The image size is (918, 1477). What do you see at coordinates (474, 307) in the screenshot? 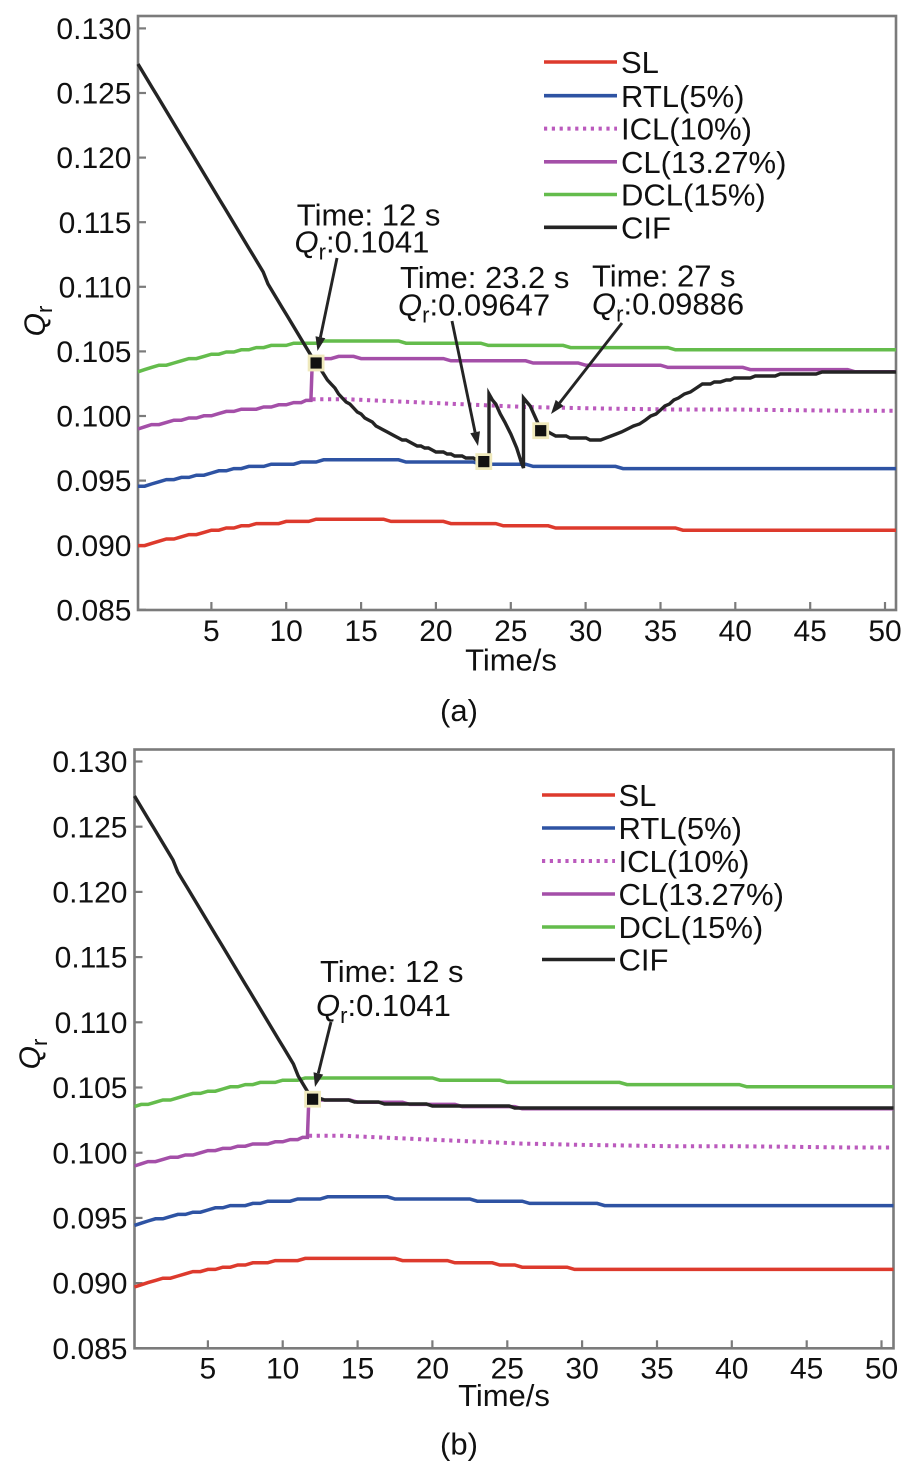
I see `svg-text: Qr:0.09647` at bounding box center [474, 307].